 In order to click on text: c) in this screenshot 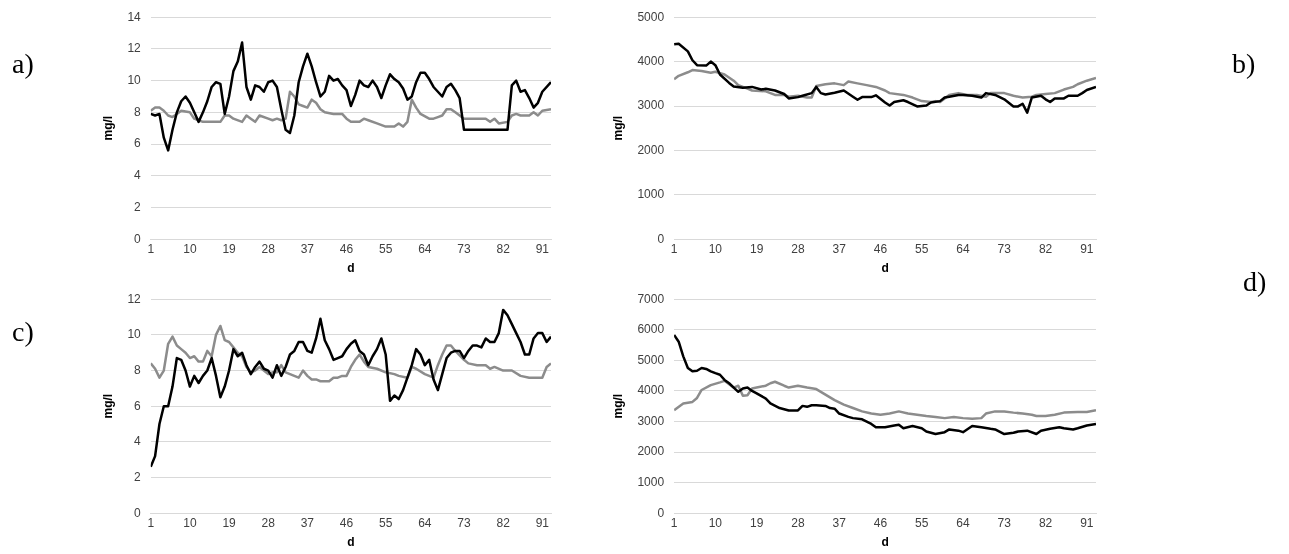, I will do `click(23, 332)`.